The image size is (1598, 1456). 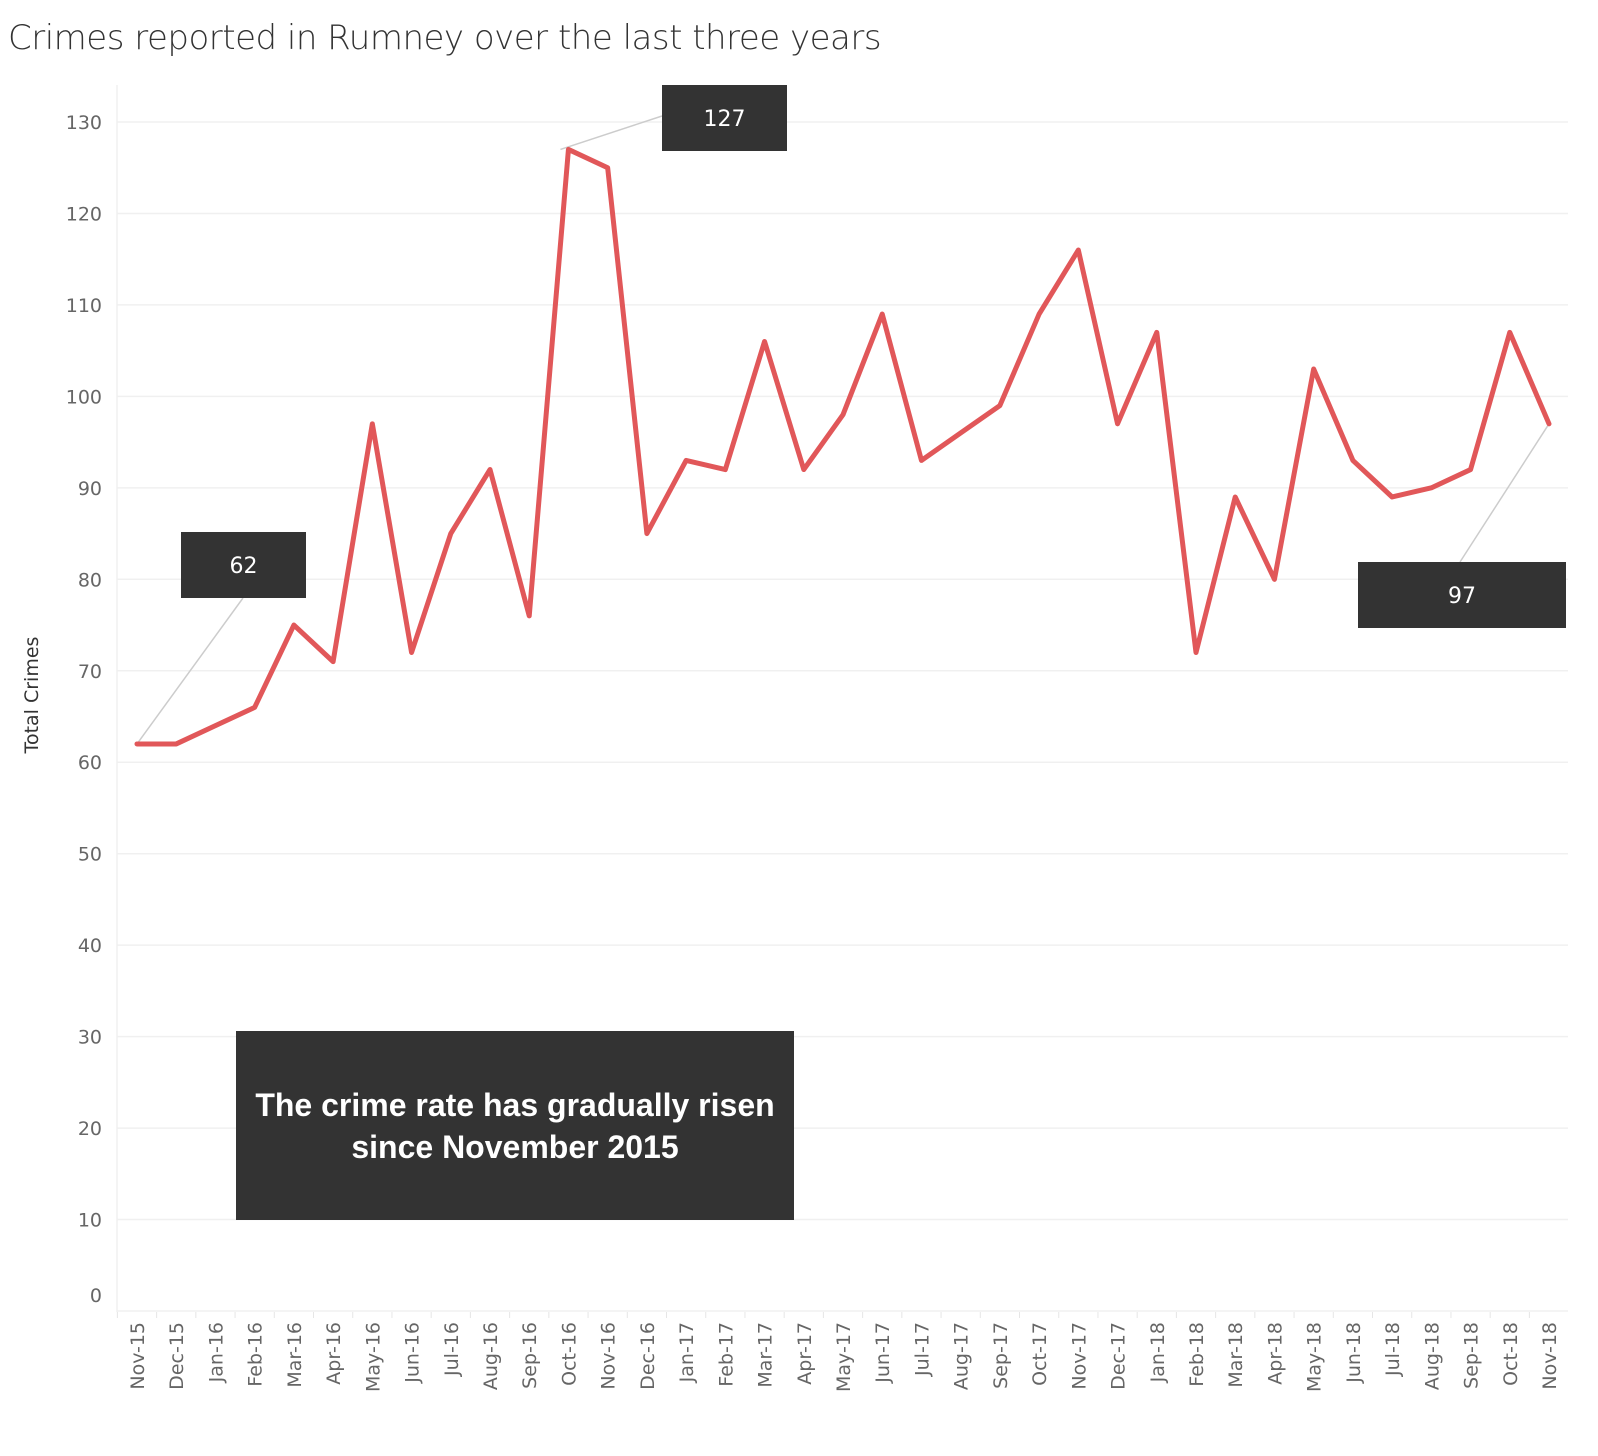 What do you see at coordinates (90, 1038) in the screenshot?
I see `y-tick-label: 30` at bounding box center [90, 1038].